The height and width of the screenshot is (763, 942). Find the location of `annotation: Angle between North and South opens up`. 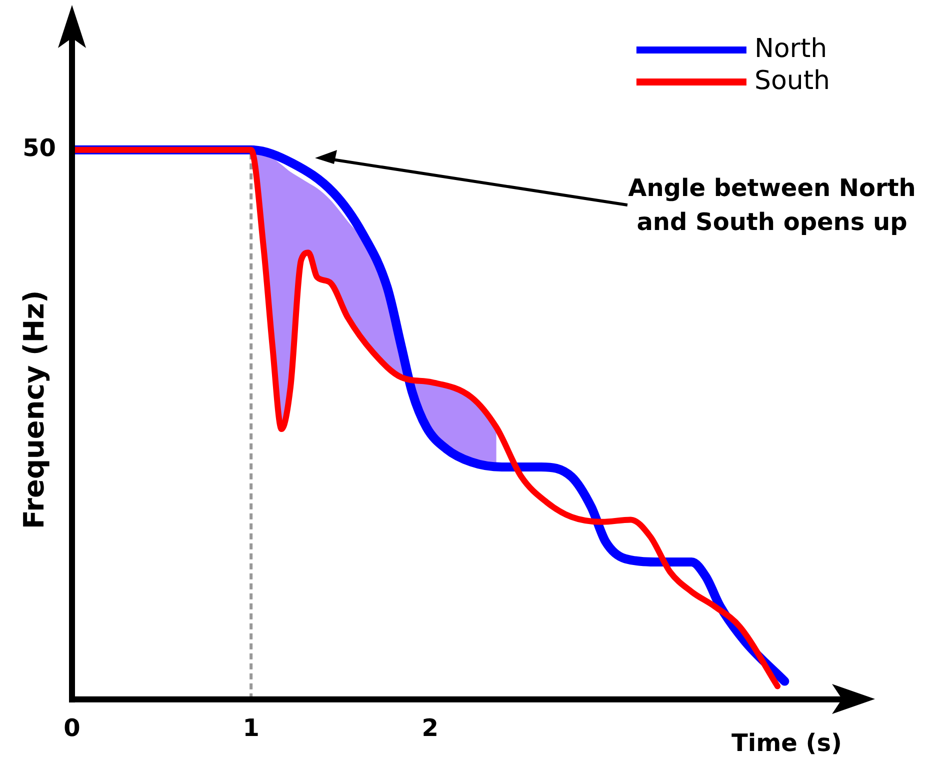

annotation: Angle between North and South opens up is located at coordinates (772, 205).